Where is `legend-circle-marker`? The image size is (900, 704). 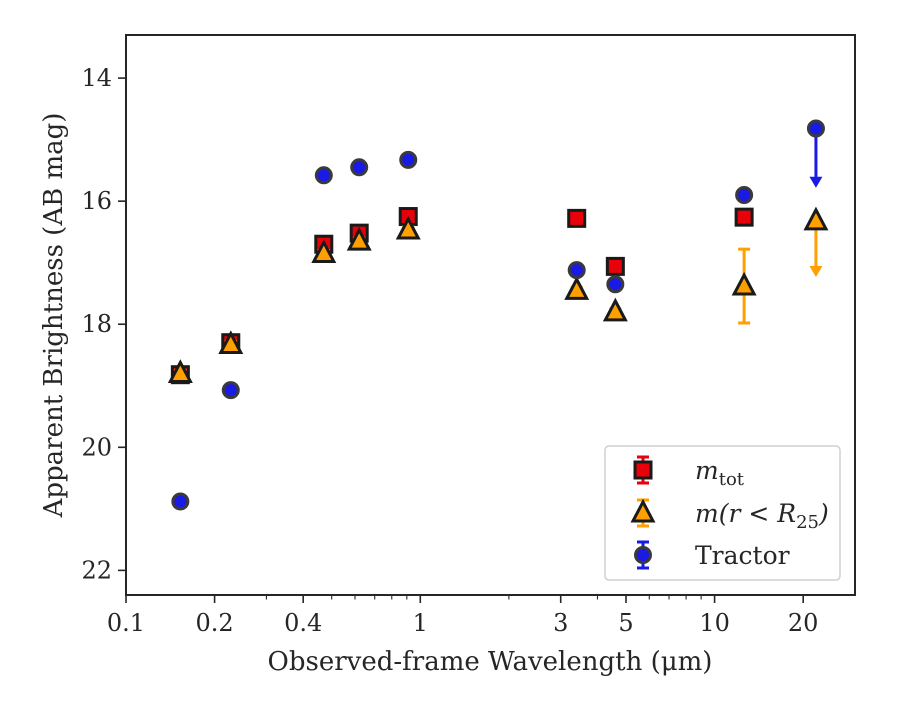
legend-circle-marker is located at coordinates (643, 555).